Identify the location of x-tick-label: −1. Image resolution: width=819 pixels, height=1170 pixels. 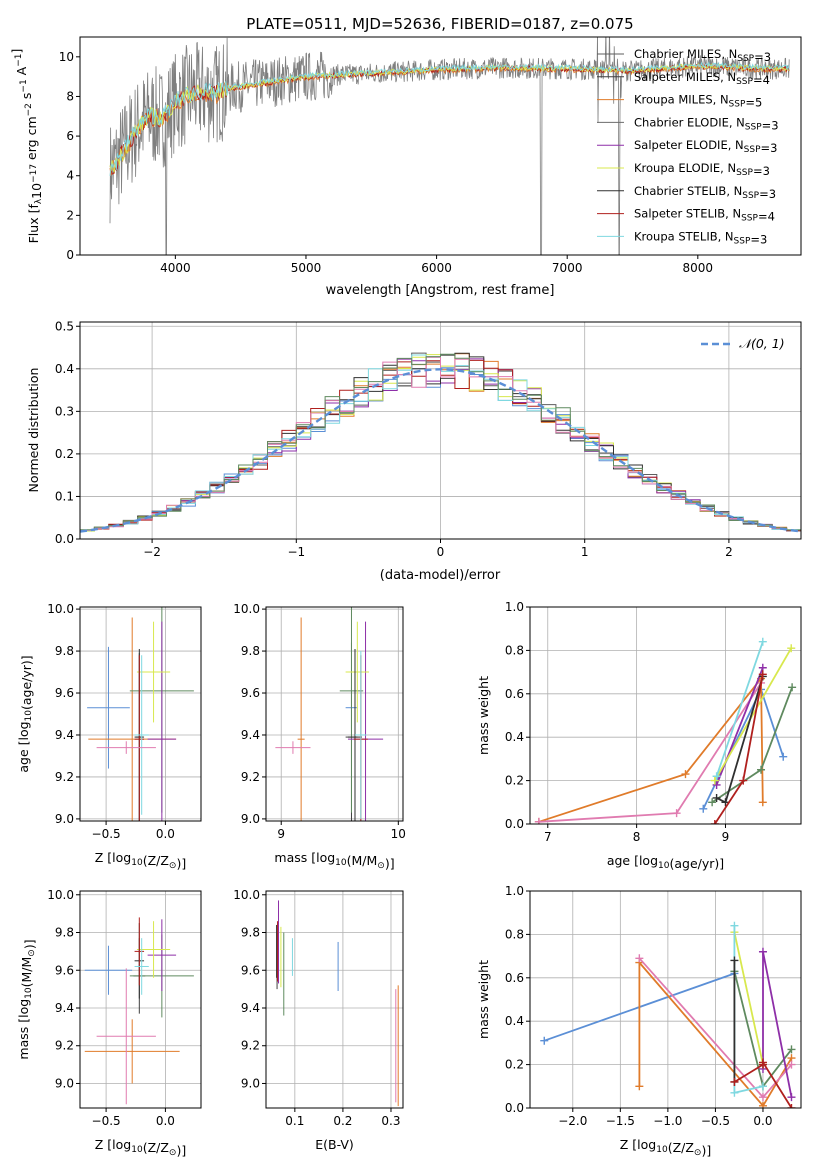
(296, 552).